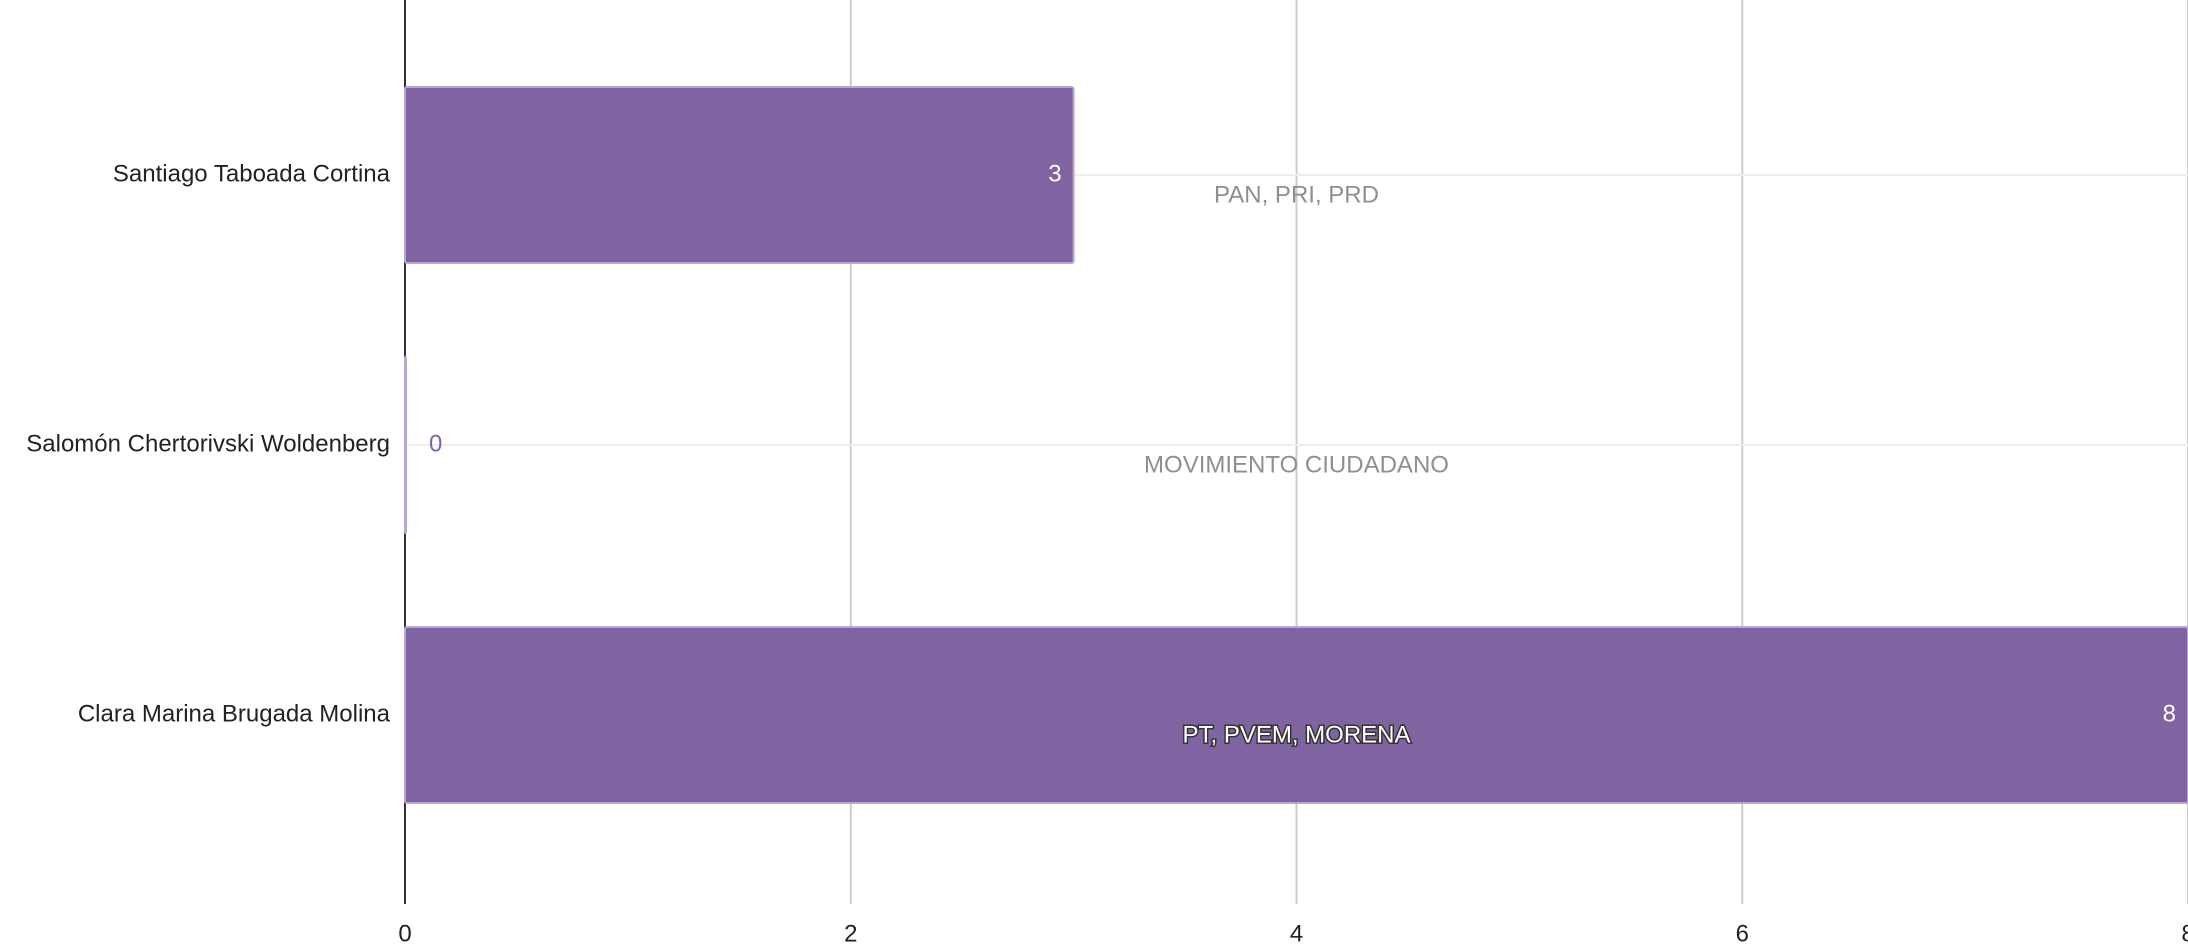 The width and height of the screenshot is (2188, 948). What do you see at coordinates (2184, 933) in the screenshot?
I see `x-tick-label: 8` at bounding box center [2184, 933].